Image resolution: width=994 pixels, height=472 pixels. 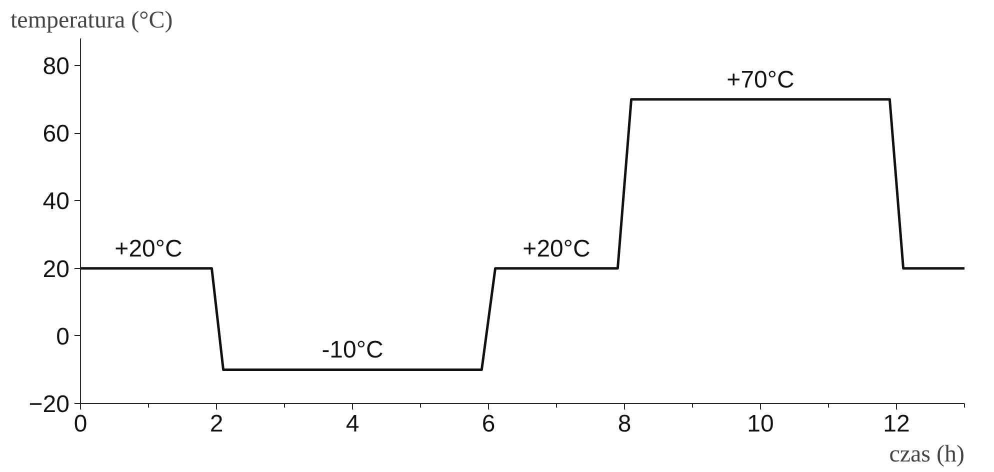 What do you see at coordinates (896, 424) in the screenshot?
I see `x-tick-label: 12` at bounding box center [896, 424].